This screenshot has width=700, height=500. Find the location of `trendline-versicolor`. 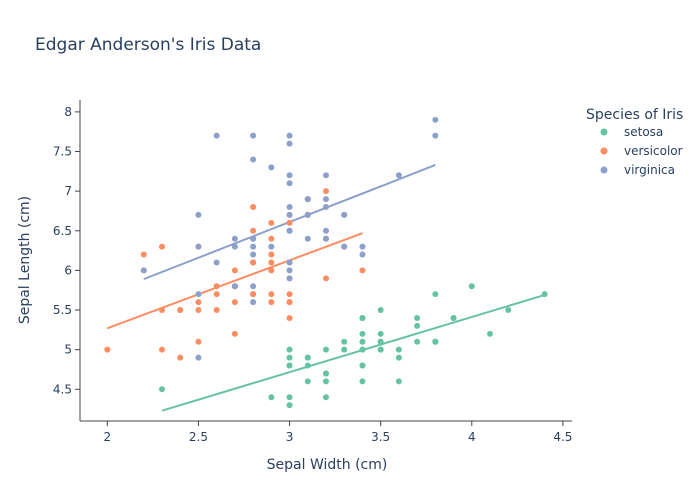

trendline-versicolor is located at coordinates (234, 281).